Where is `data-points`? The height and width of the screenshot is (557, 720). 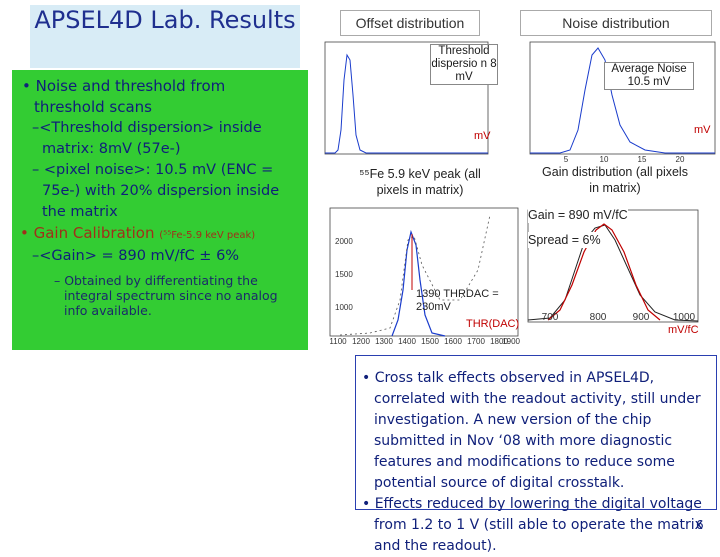 data-points is located at coordinates (415, 275).